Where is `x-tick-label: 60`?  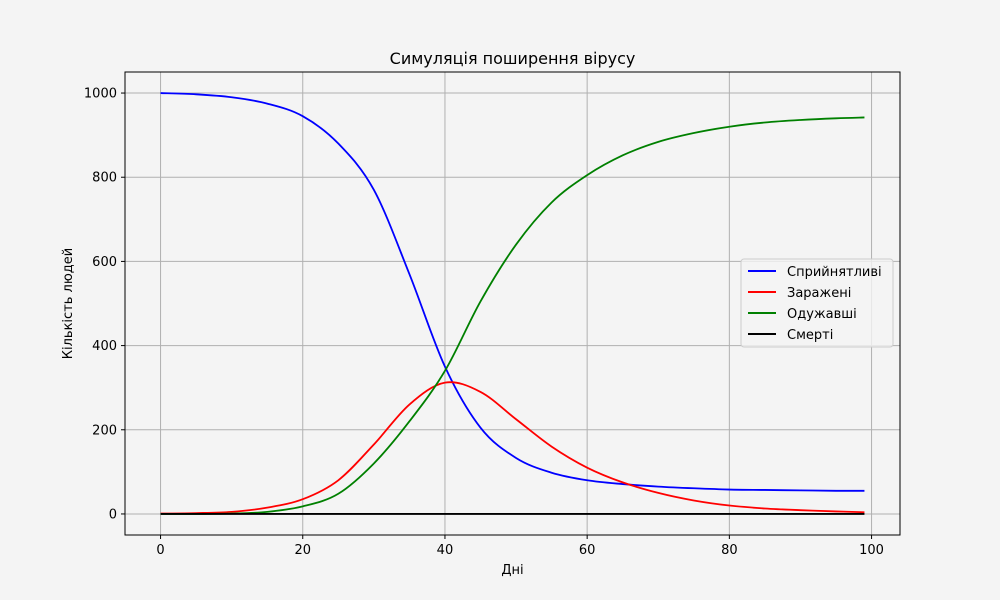
x-tick-label: 60 is located at coordinates (587, 550).